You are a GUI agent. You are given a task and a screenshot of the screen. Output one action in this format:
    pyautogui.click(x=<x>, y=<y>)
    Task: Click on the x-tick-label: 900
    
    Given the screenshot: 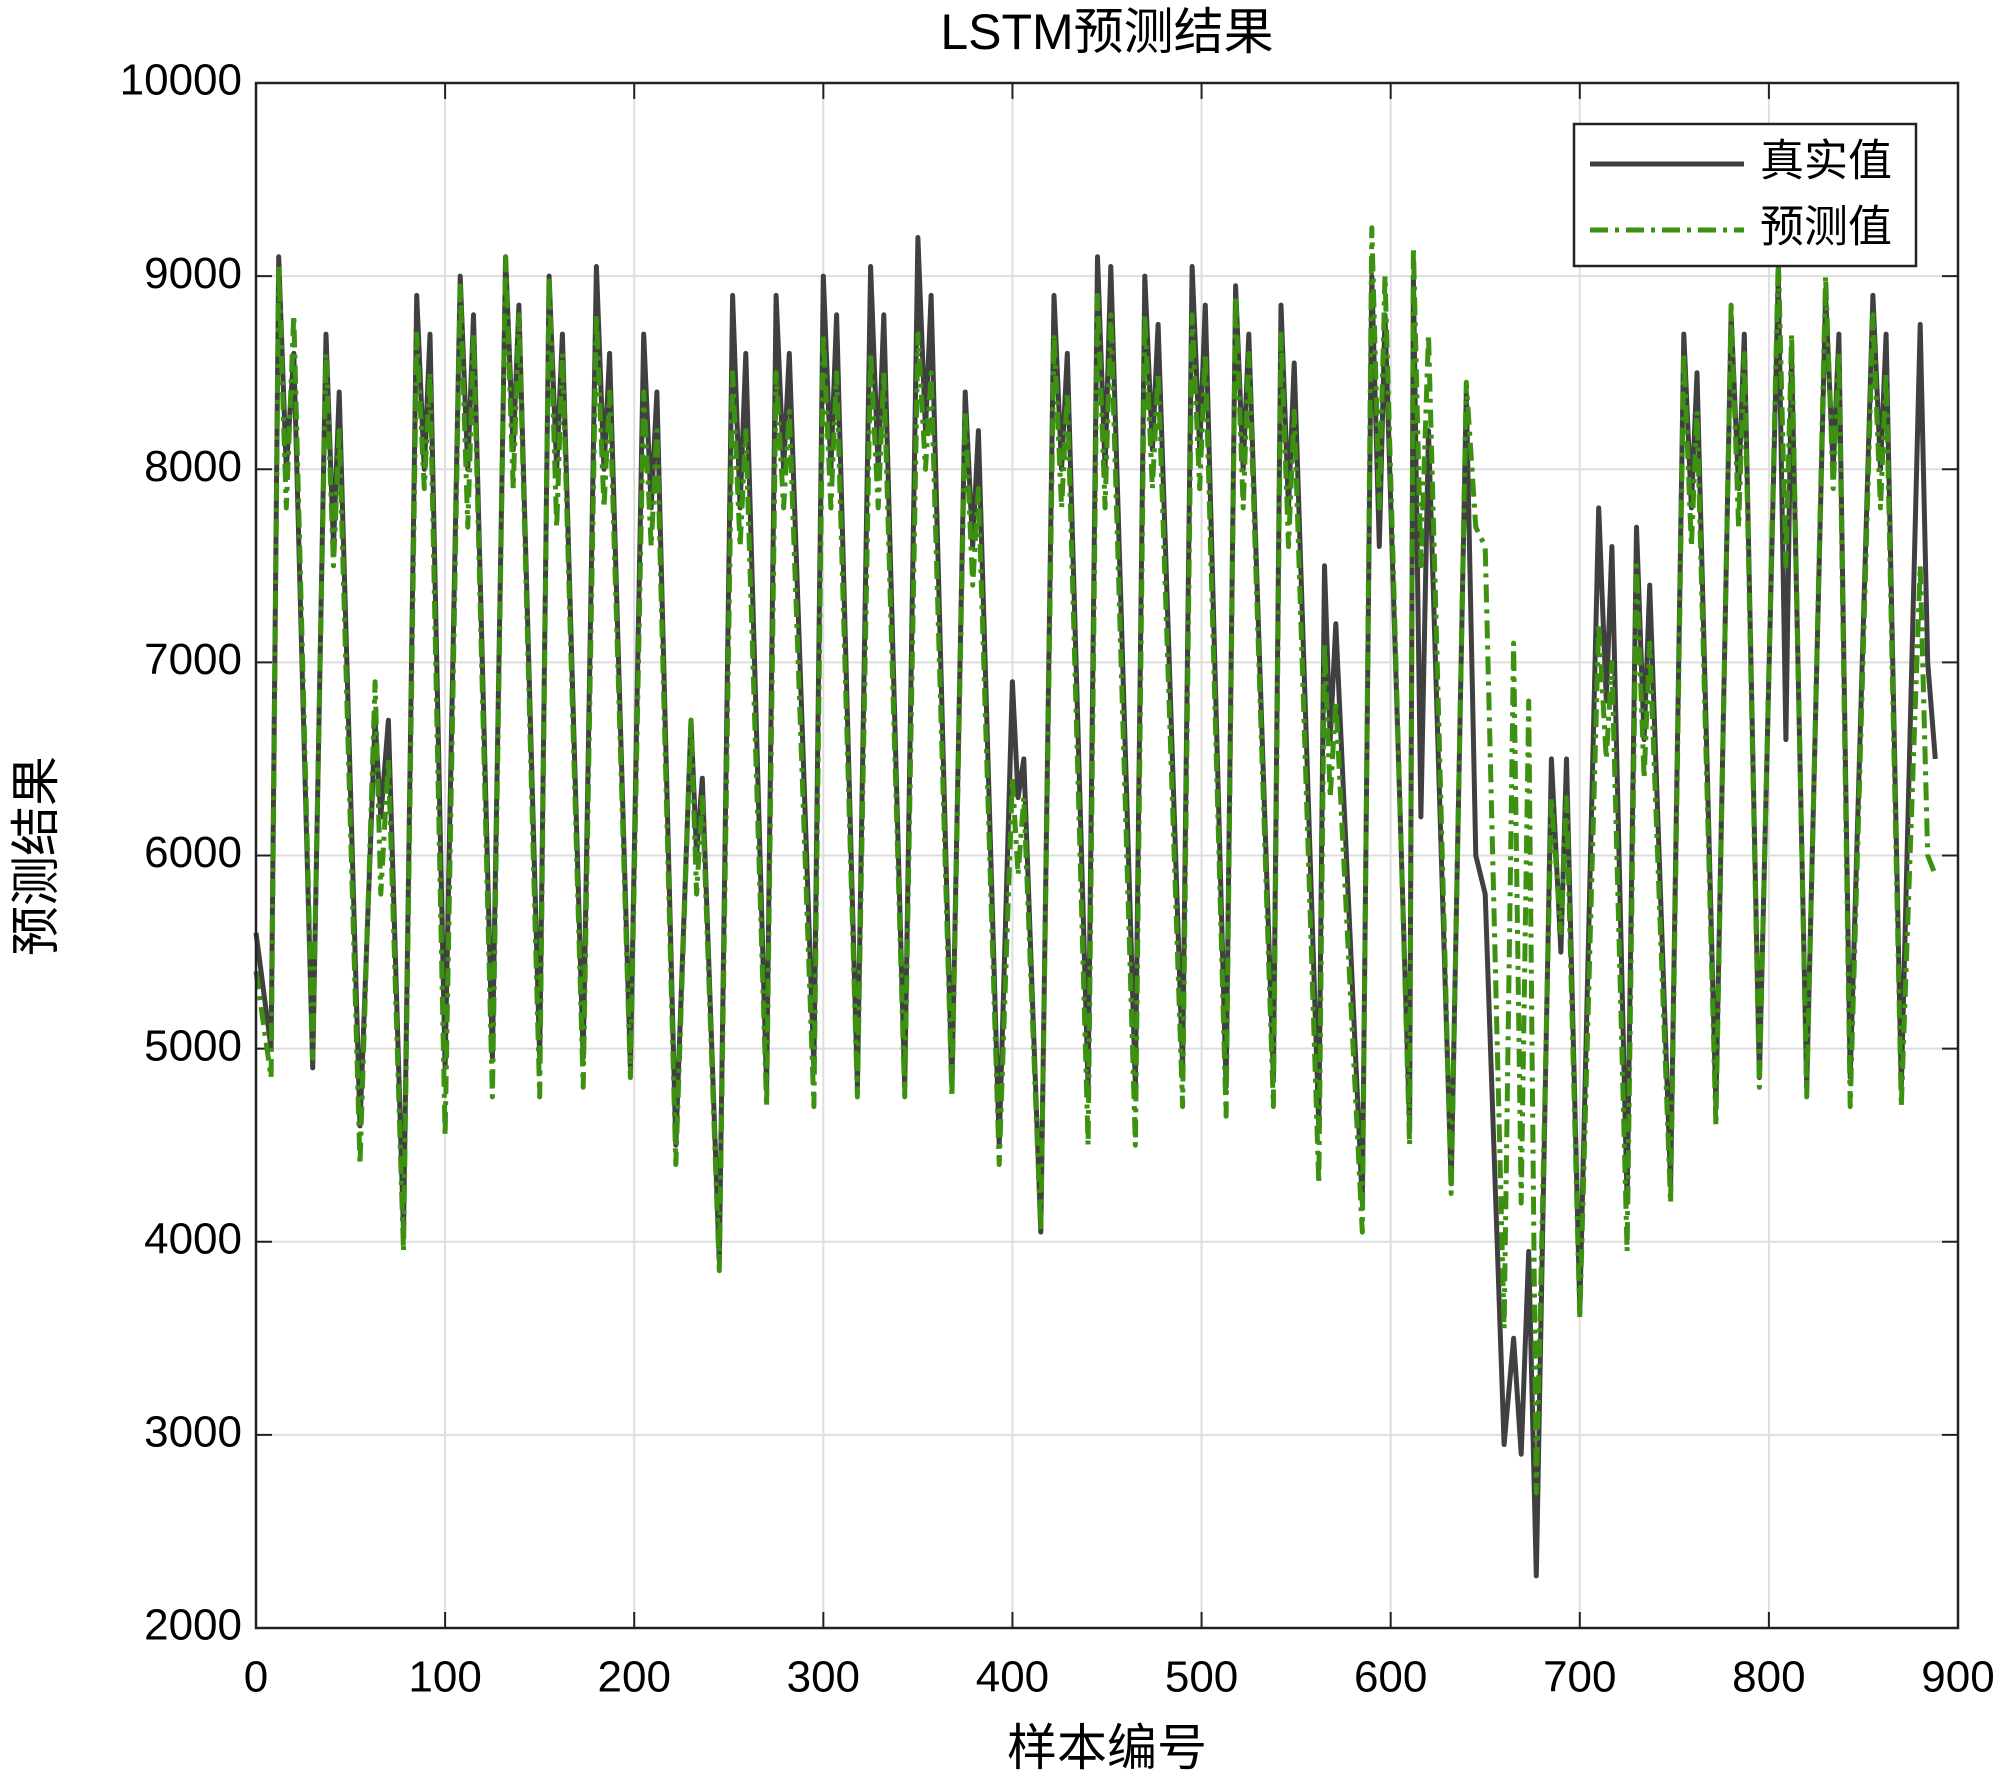 What is the action you would take?
    pyautogui.click(x=1957, y=1677)
    